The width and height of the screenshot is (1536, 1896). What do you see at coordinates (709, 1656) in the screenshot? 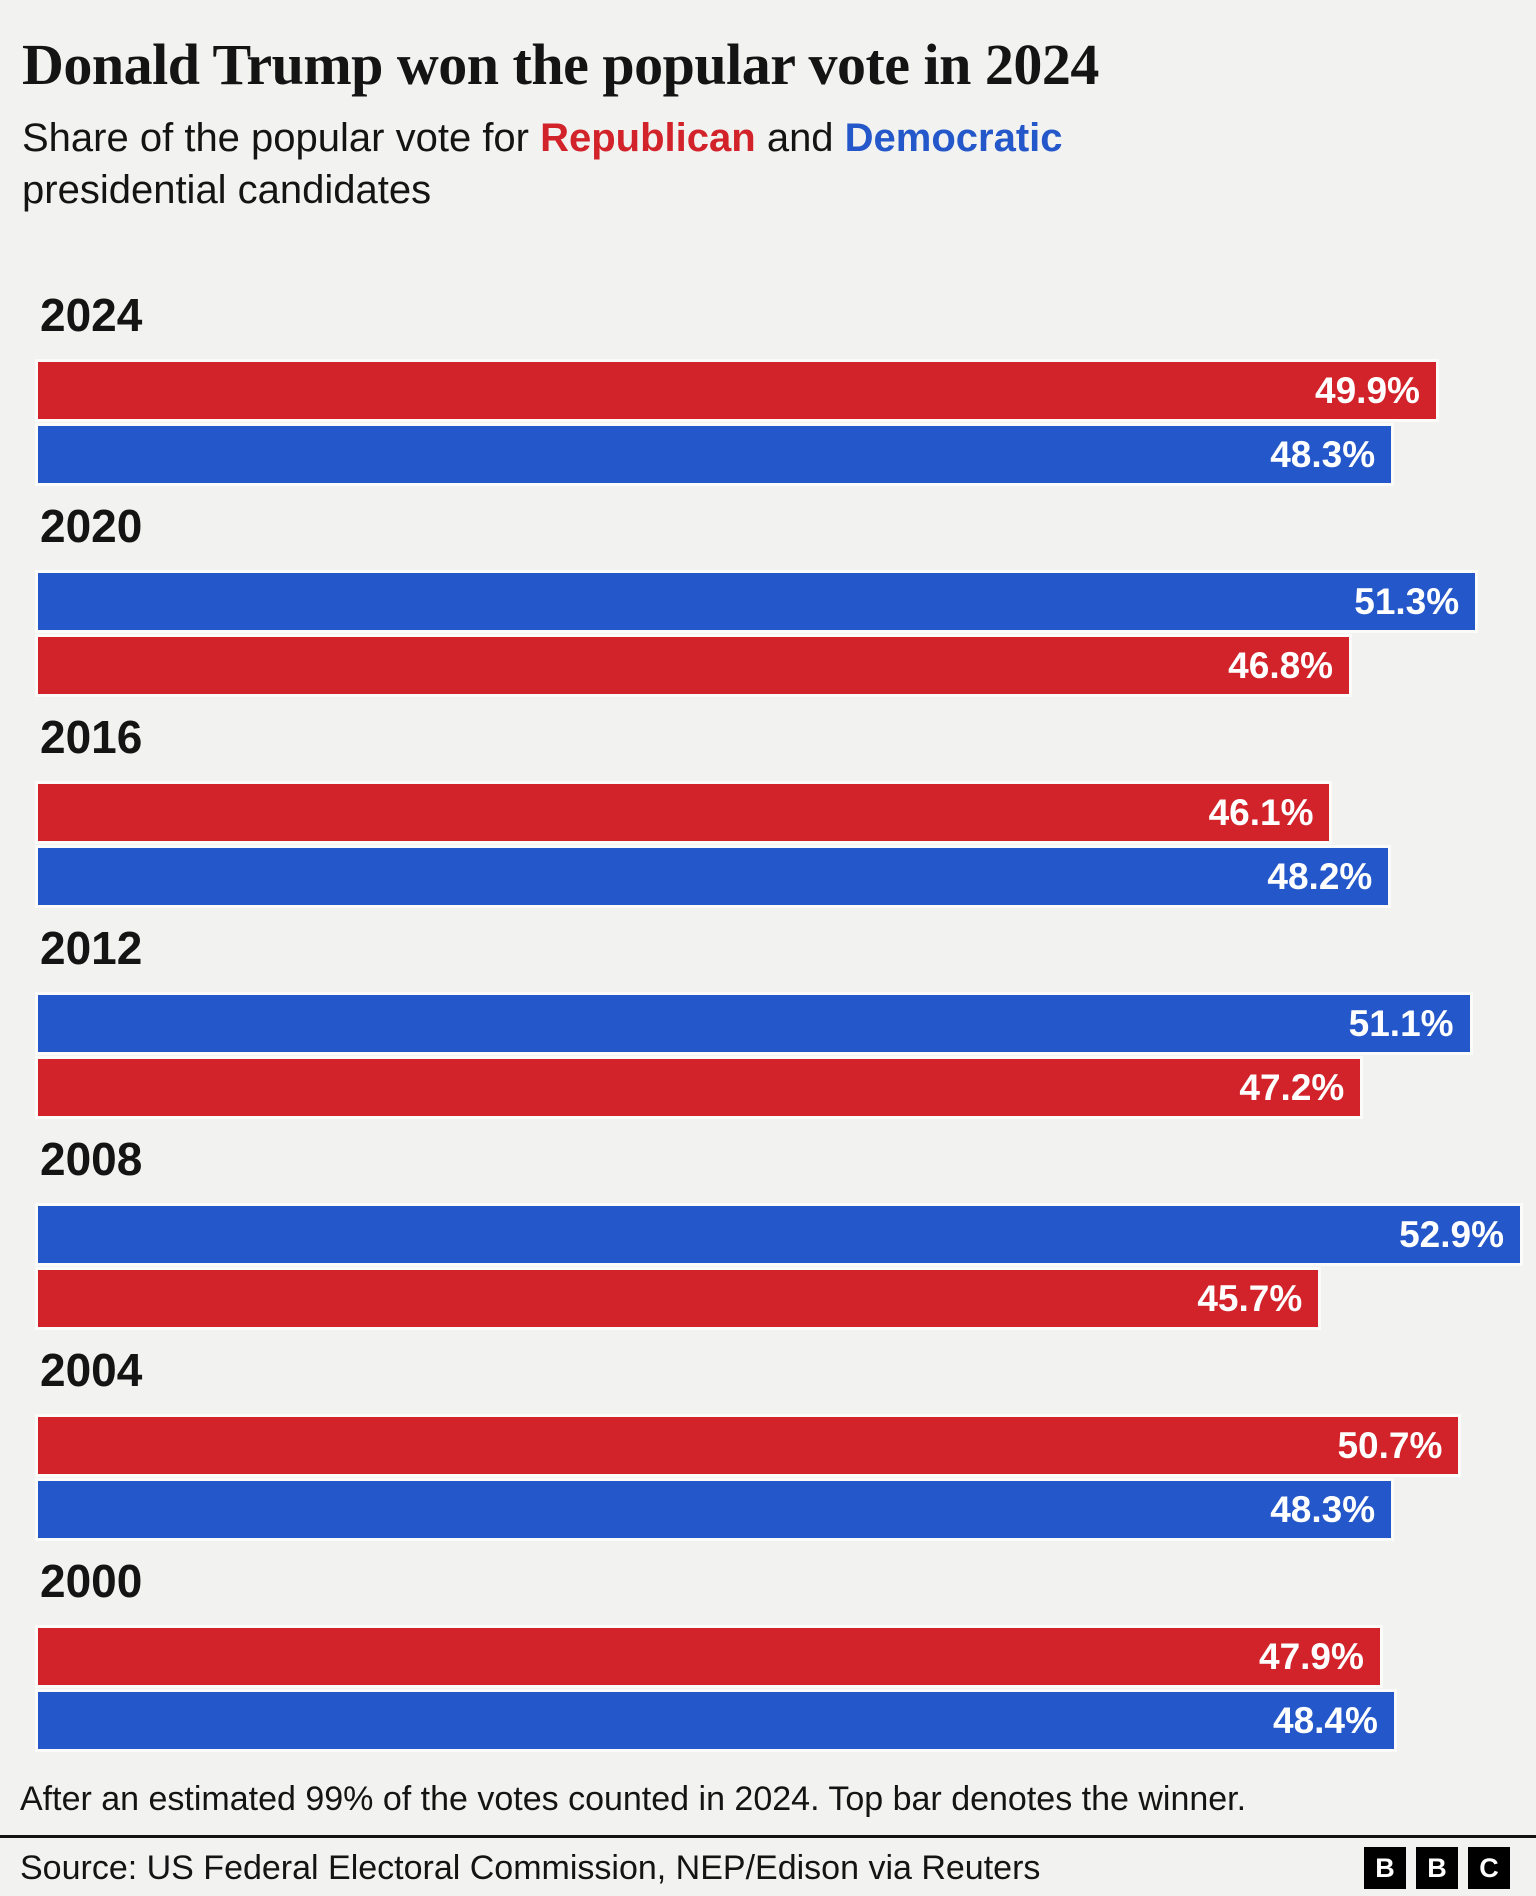
I see `vote-bar: 47.9%` at bounding box center [709, 1656].